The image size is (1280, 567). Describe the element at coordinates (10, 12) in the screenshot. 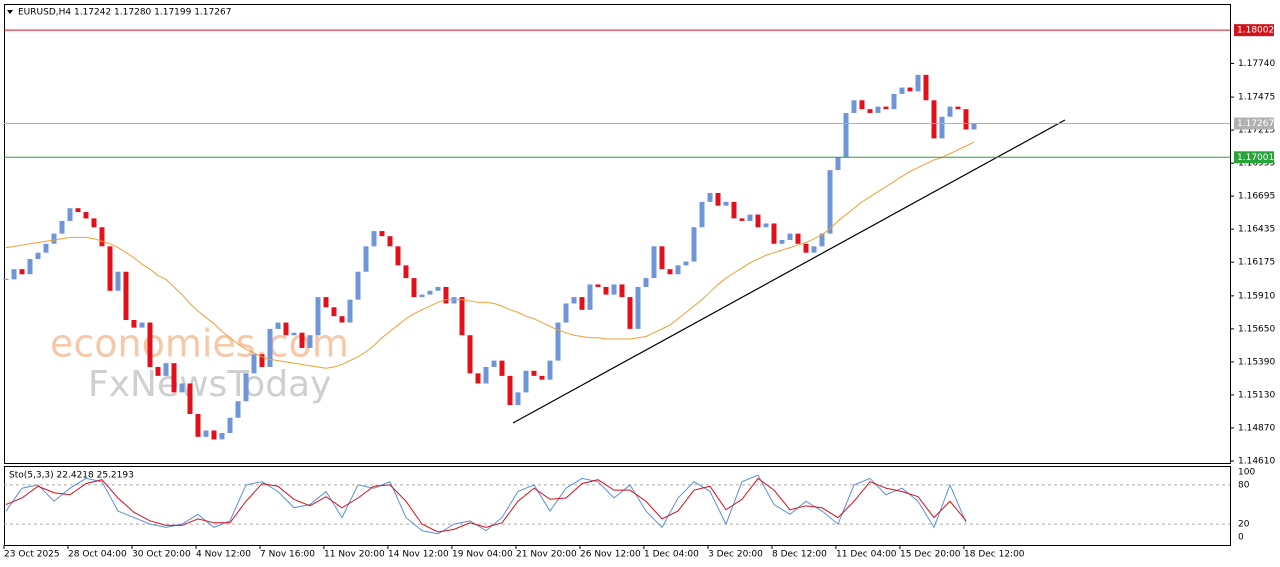

I see `menu-arrow` at that location.